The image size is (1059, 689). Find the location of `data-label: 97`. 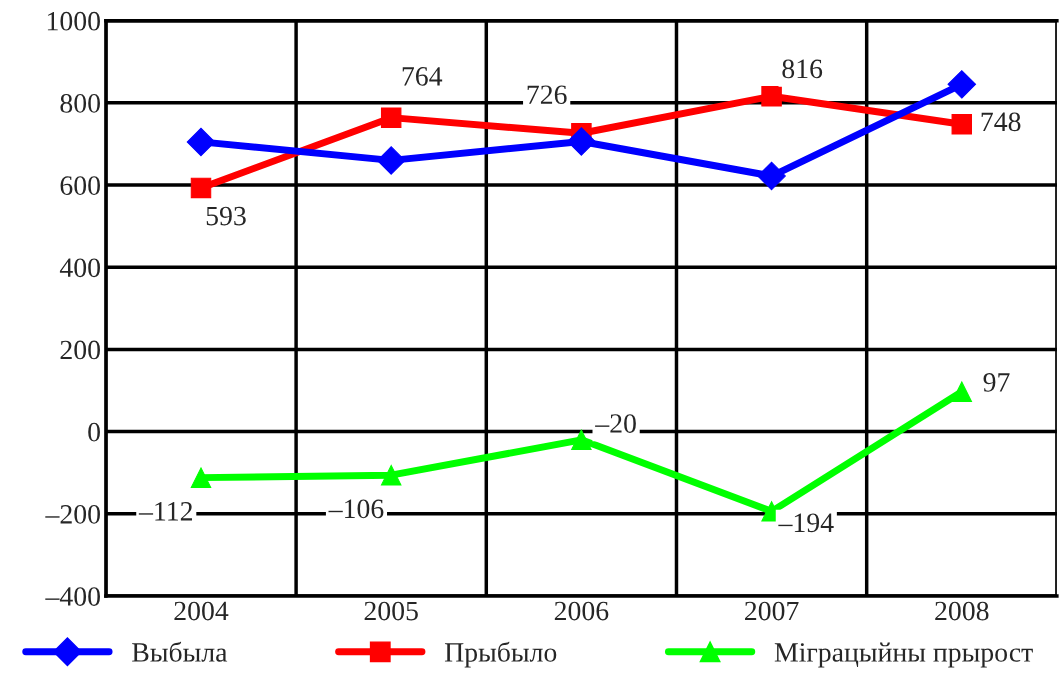

data-label: 97 is located at coordinates (996, 382).